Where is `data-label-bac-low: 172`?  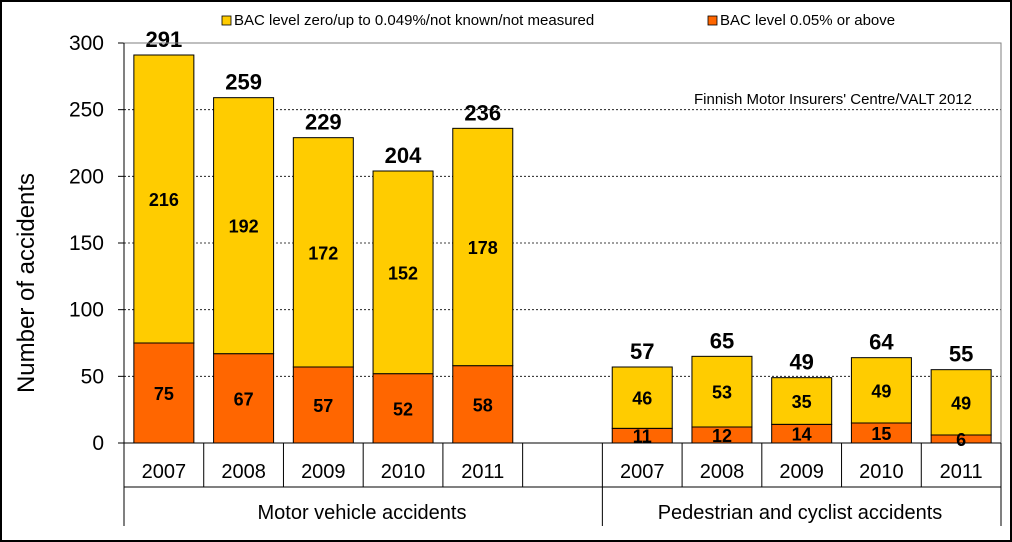
data-label-bac-low: 172 is located at coordinates (323, 253).